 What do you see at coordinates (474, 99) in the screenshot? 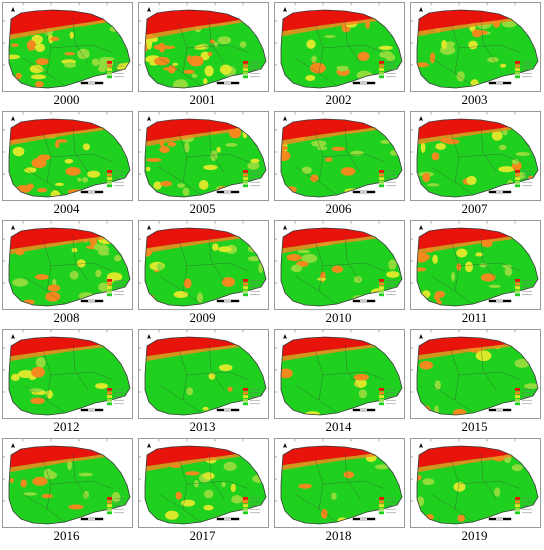
I see `year-label: 2003` at bounding box center [474, 99].